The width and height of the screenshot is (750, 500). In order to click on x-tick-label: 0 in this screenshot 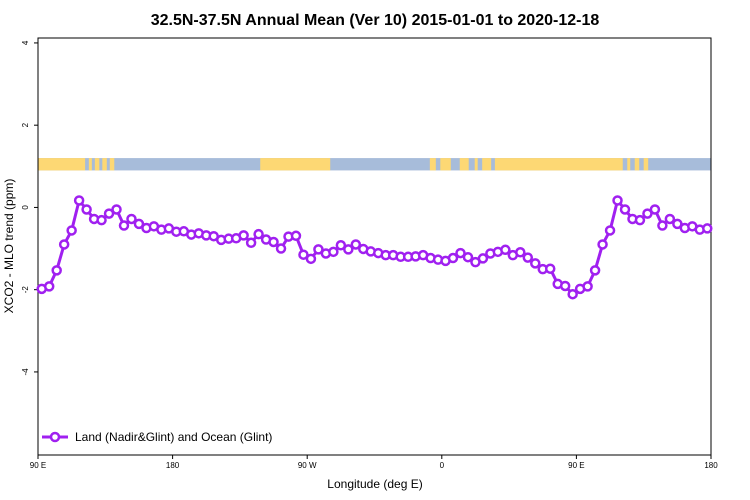, I will do `click(442, 465)`.